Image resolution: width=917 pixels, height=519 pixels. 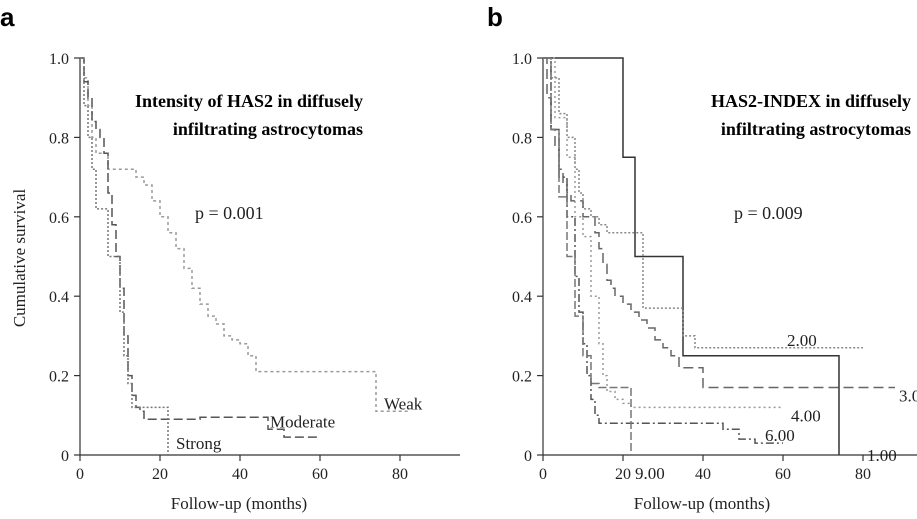 What do you see at coordinates (780, 435) in the screenshot?
I see `panel-b-label-6-00: 6.00` at bounding box center [780, 435].